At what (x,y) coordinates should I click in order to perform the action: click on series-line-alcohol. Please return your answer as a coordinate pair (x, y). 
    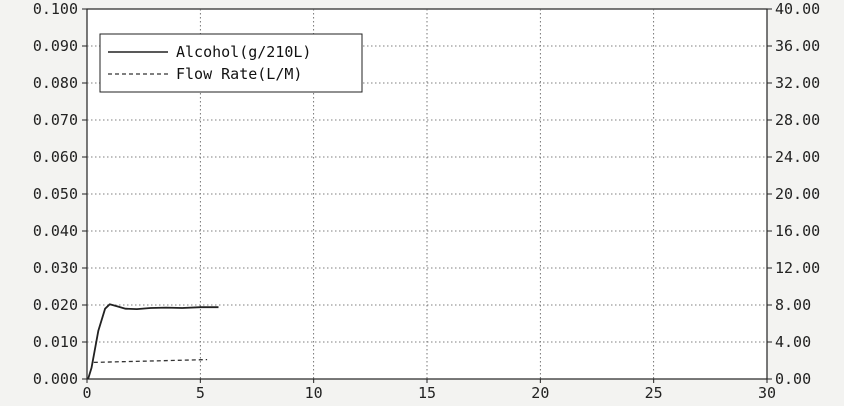
    Looking at the image, I should click on (153, 341).